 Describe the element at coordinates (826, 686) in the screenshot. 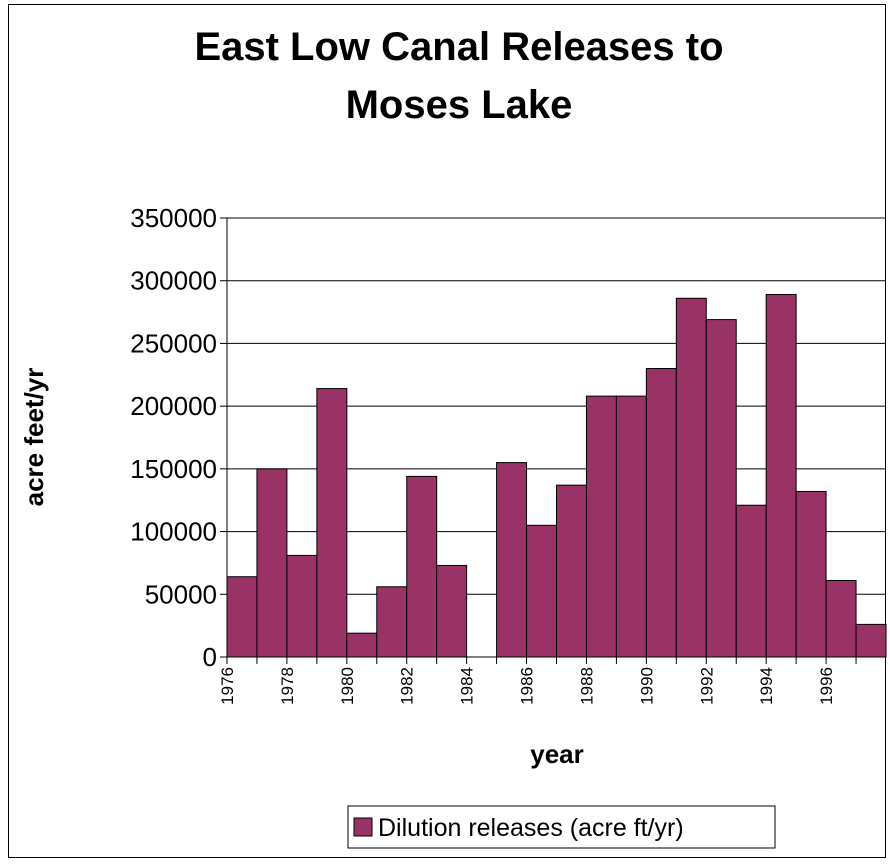

I see `x-tick-label: 1996` at that location.